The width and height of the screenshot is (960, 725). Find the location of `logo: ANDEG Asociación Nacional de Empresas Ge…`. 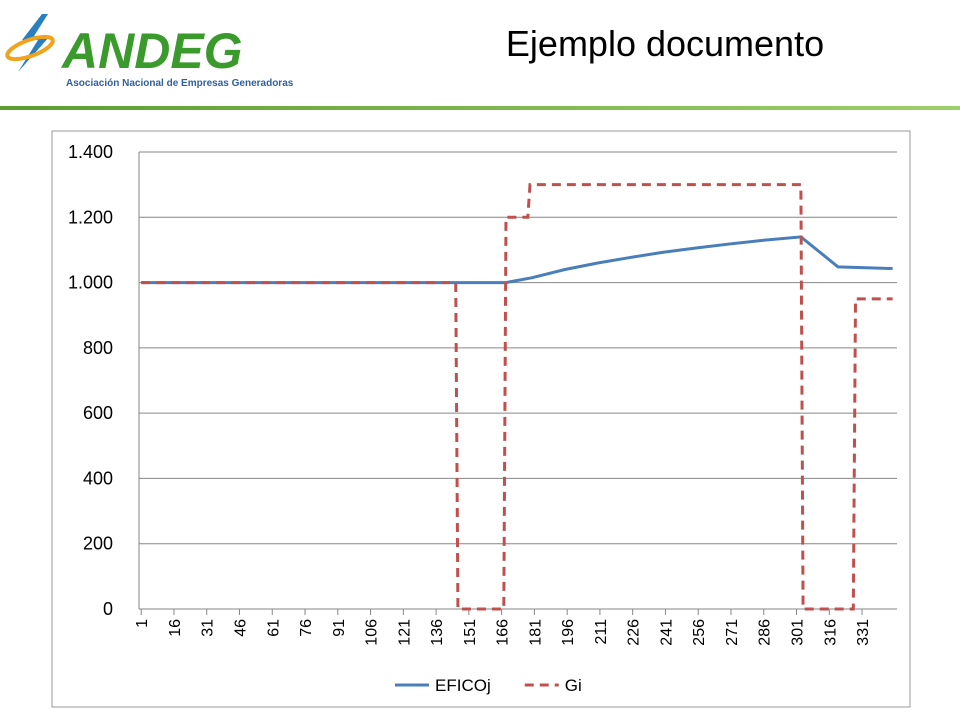

logo: ANDEG Asociación Nacional de Empresas Ge… is located at coordinates (149, 51).